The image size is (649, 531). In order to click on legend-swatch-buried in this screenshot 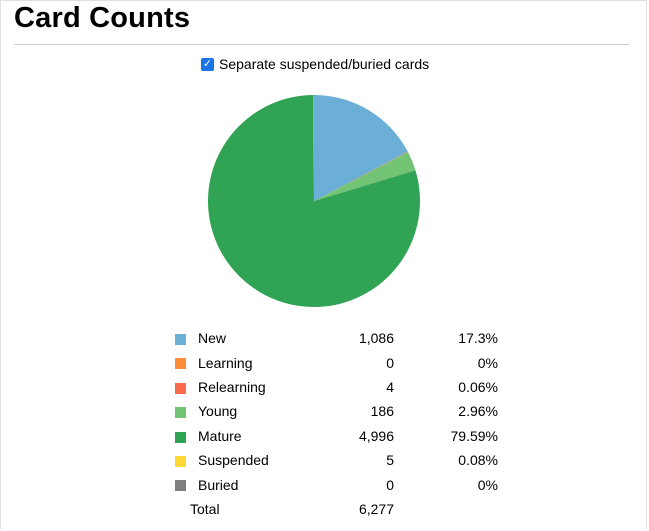, I will do `click(180, 486)`.